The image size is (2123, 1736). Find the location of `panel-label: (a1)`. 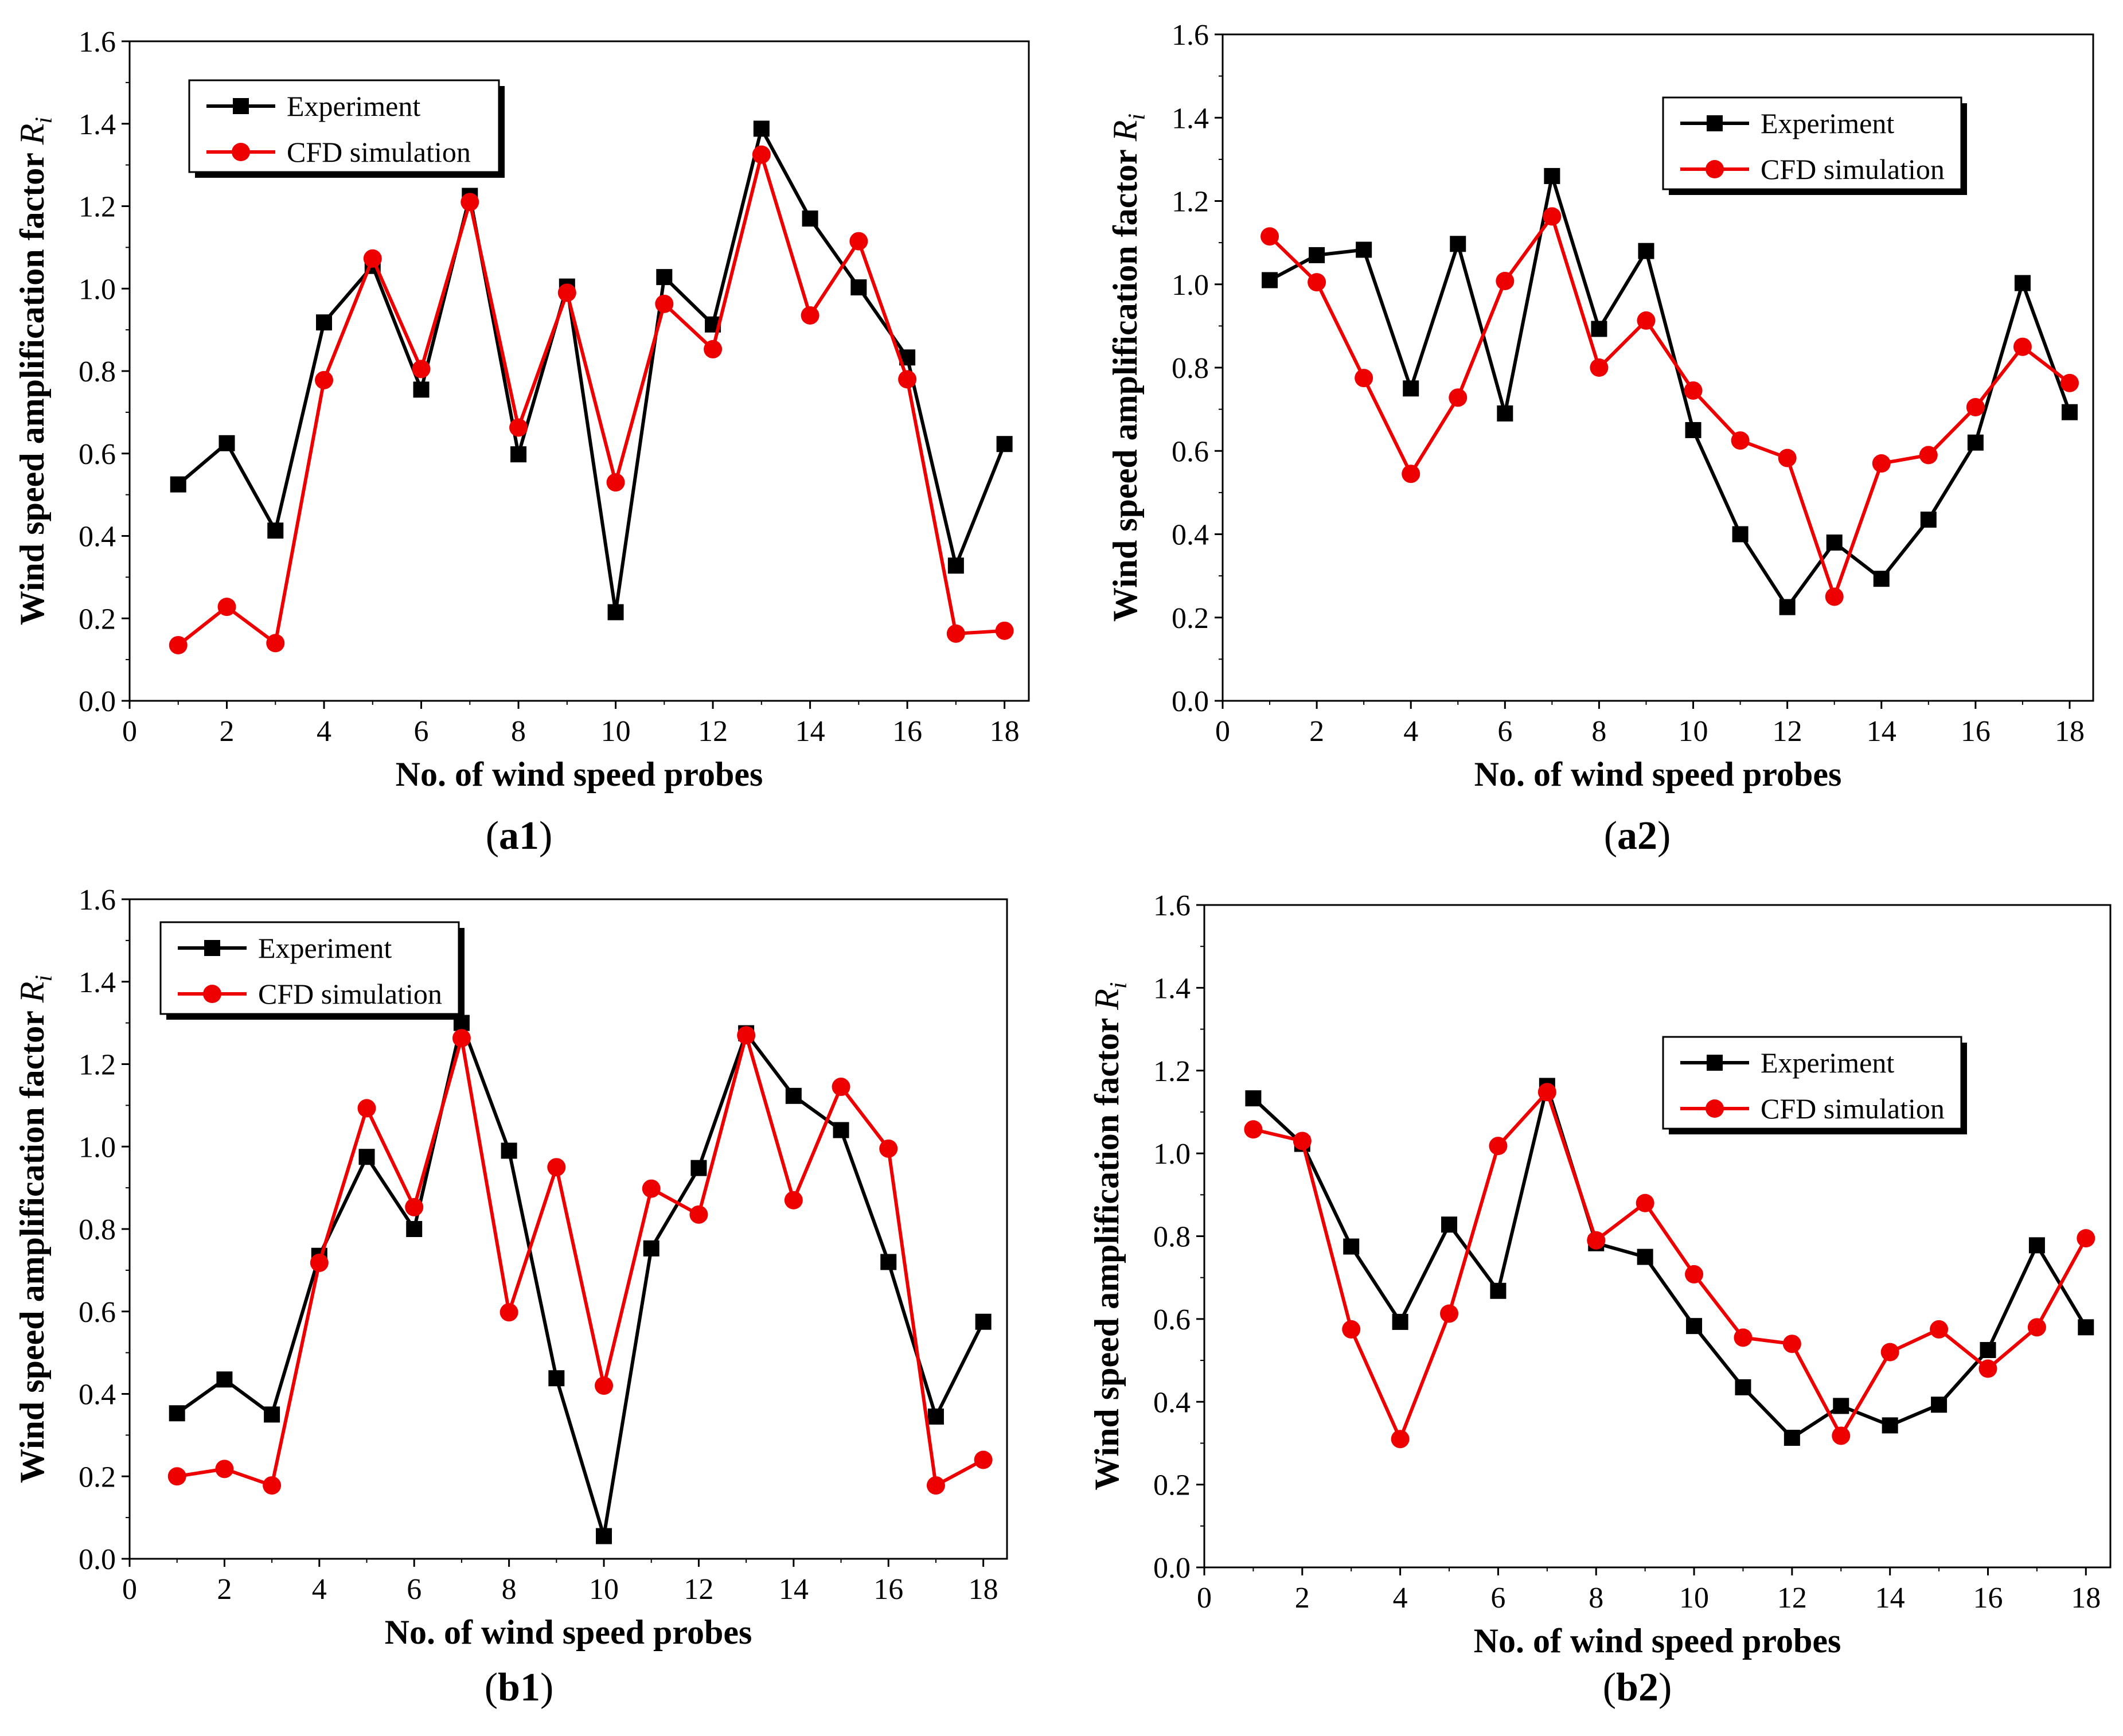

panel-label: (a1) is located at coordinates (519, 836).